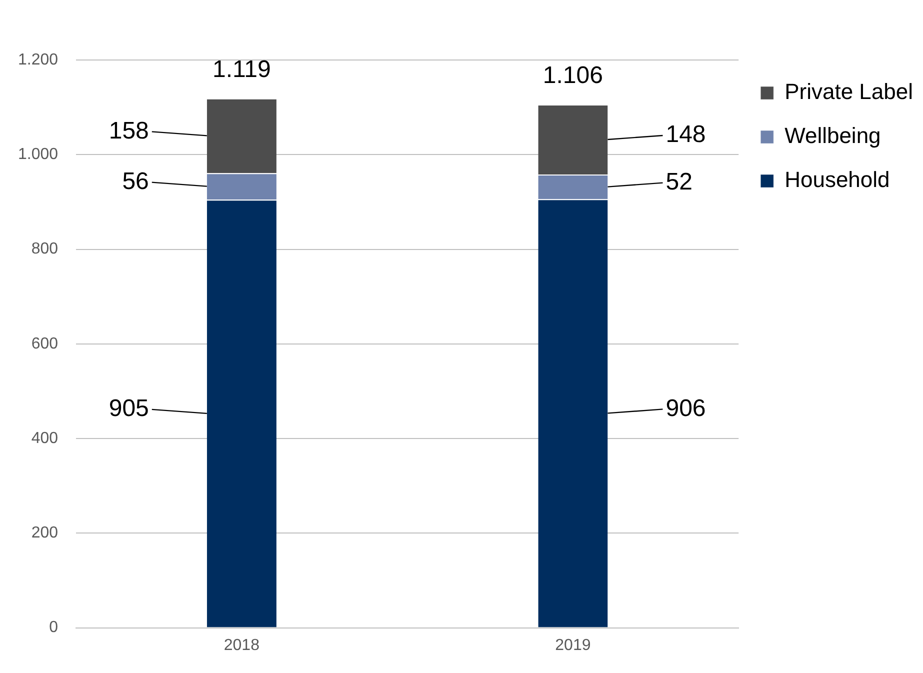  What do you see at coordinates (128, 408) in the screenshot?
I see `data-label: 905` at bounding box center [128, 408].